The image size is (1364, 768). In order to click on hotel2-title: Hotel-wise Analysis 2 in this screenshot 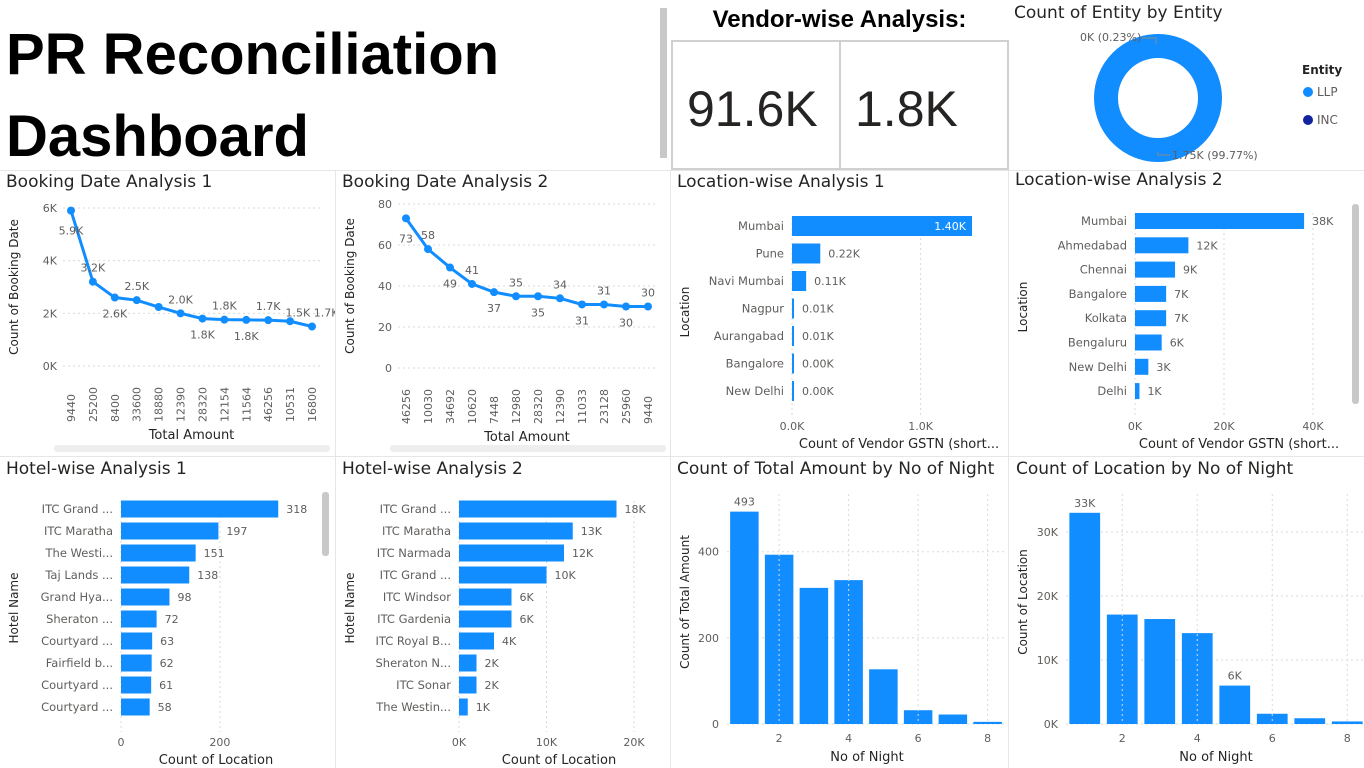, I will do `click(432, 469)`.